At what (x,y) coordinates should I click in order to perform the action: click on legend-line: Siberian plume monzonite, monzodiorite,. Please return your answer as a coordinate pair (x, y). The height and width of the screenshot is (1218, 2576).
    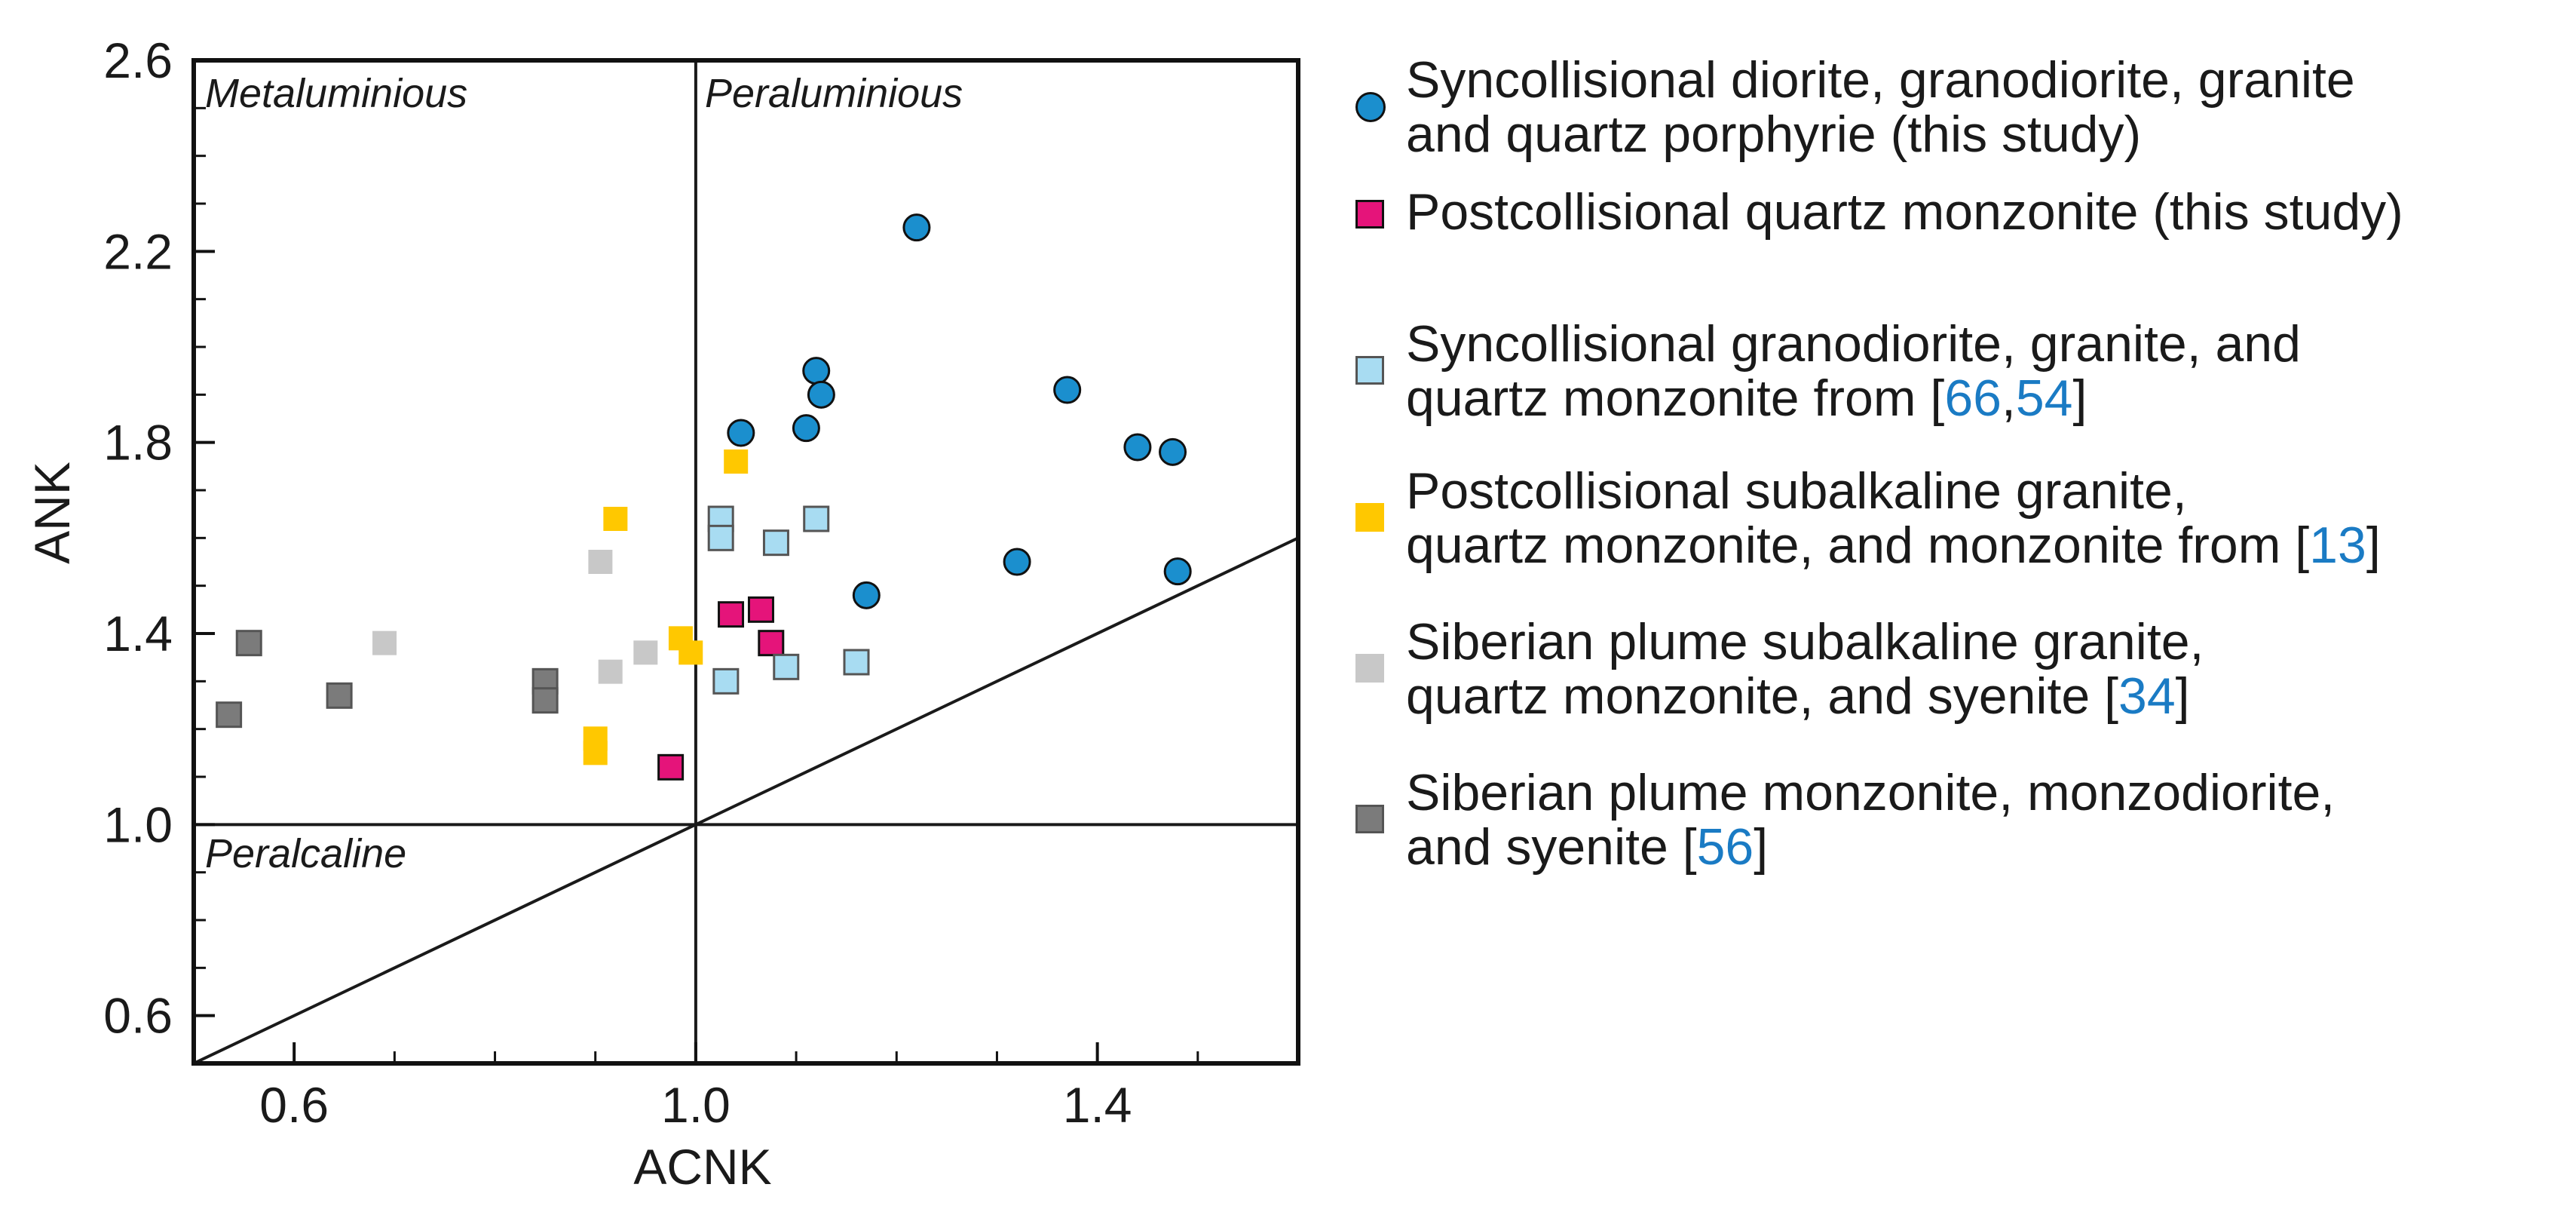
    Looking at the image, I should click on (1870, 792).